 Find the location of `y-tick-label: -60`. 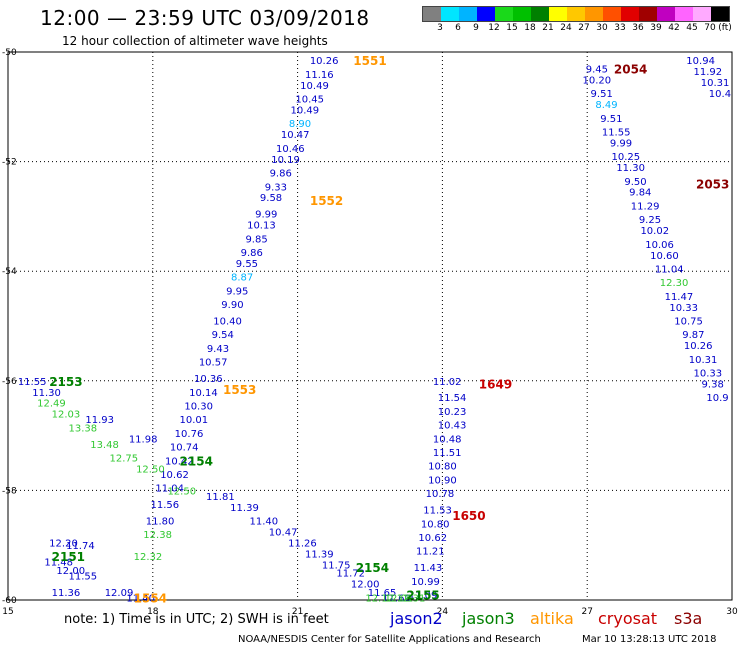

y-tick-label: -60 is located at coordinates (9, 601).